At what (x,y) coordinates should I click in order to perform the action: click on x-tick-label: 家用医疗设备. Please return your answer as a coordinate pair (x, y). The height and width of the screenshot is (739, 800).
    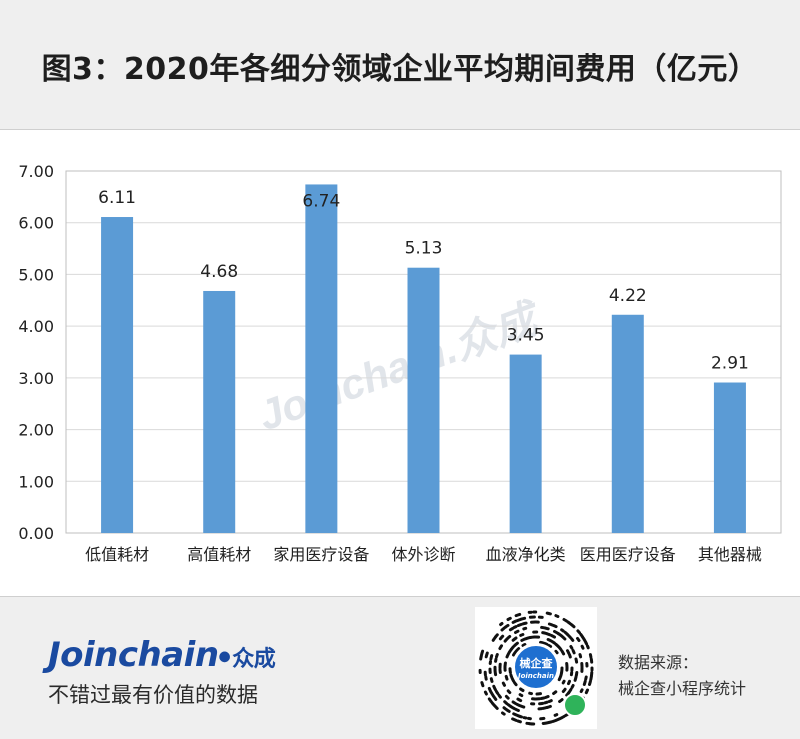
    Looking at the image, I should click on (321, 554).